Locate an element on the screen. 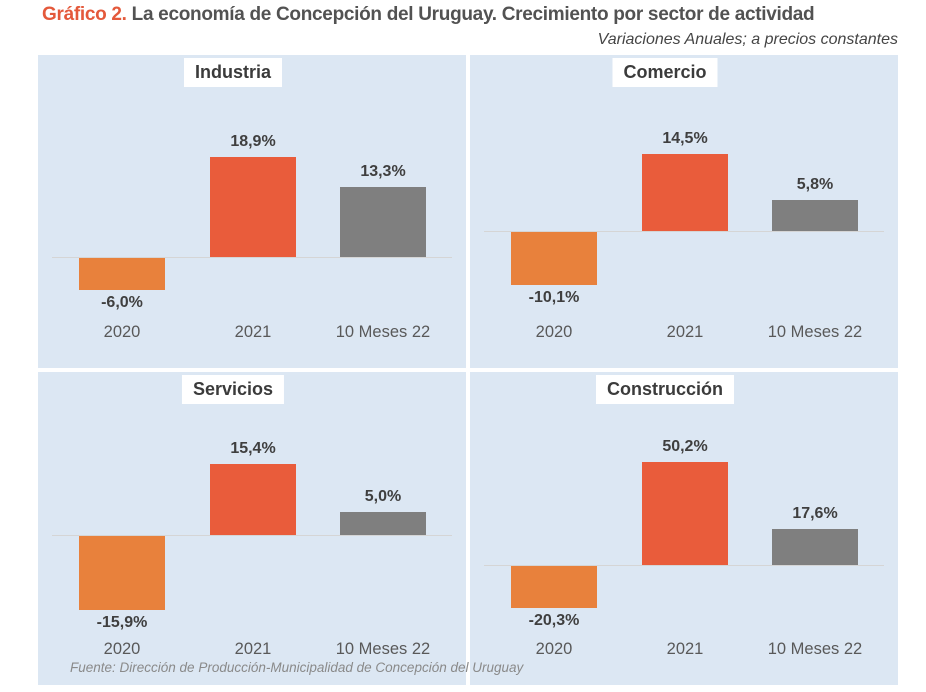 The image size is (926, 692). value-label: 5,8% is located at coordinates (815, 184).